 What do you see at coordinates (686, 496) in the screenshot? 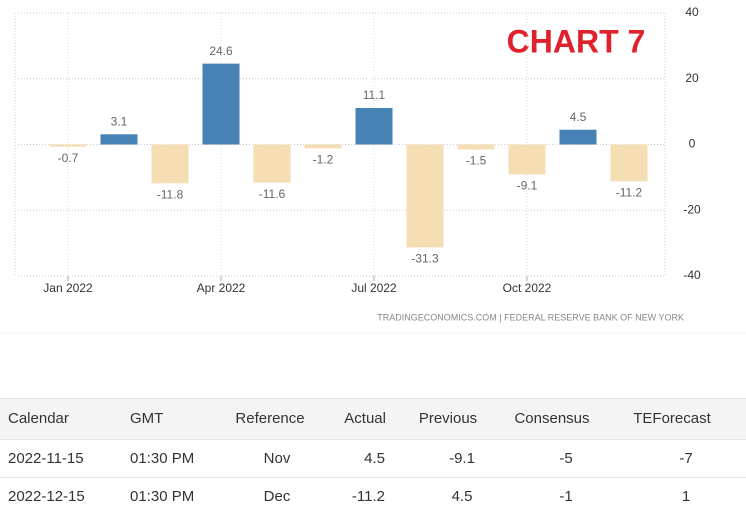
I see `table-cell: 1` at bounding box center [686, 496].